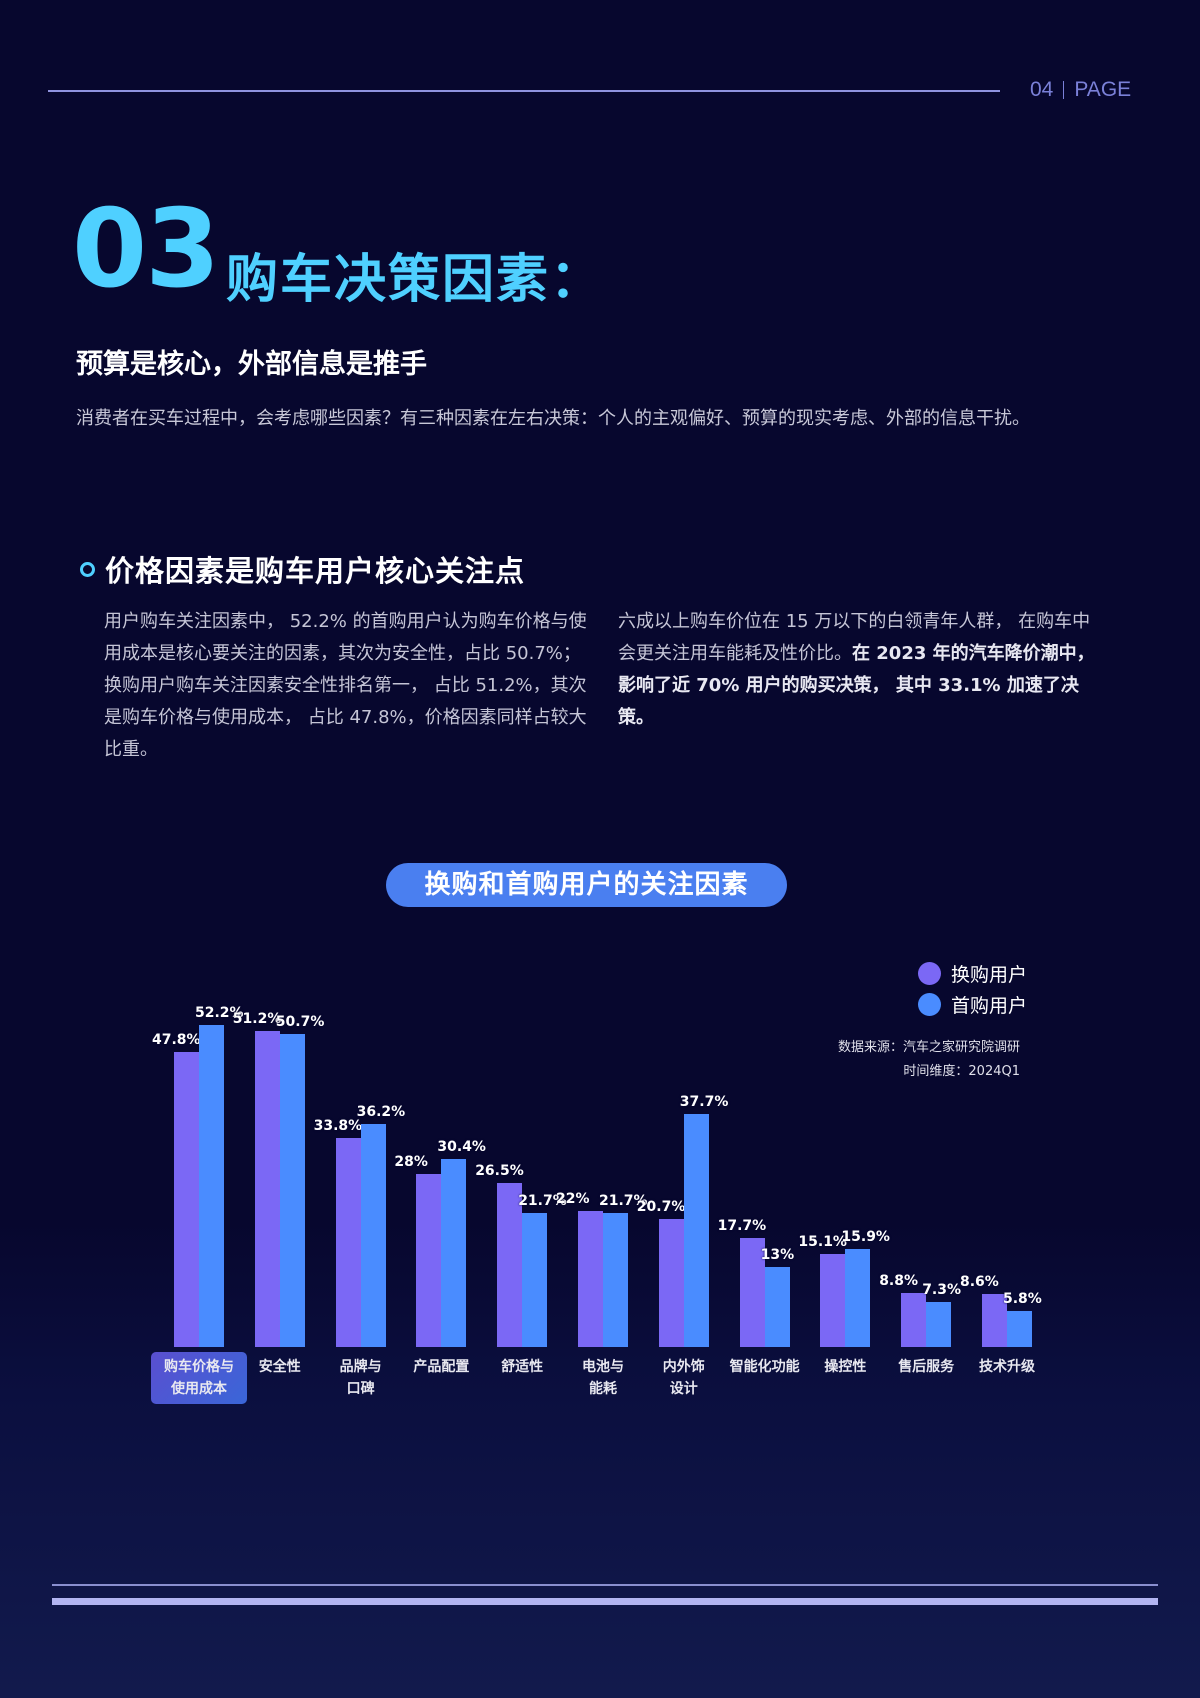  I want to click on bar-value-label: 28%, so click(411, 1162).